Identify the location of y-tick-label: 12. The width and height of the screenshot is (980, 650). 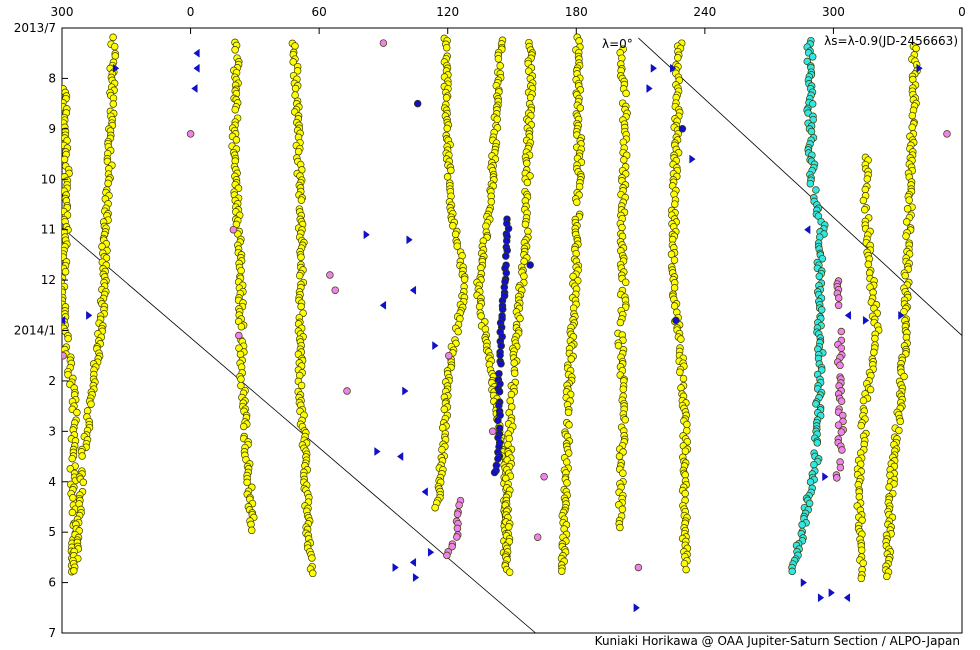
(48, 280).